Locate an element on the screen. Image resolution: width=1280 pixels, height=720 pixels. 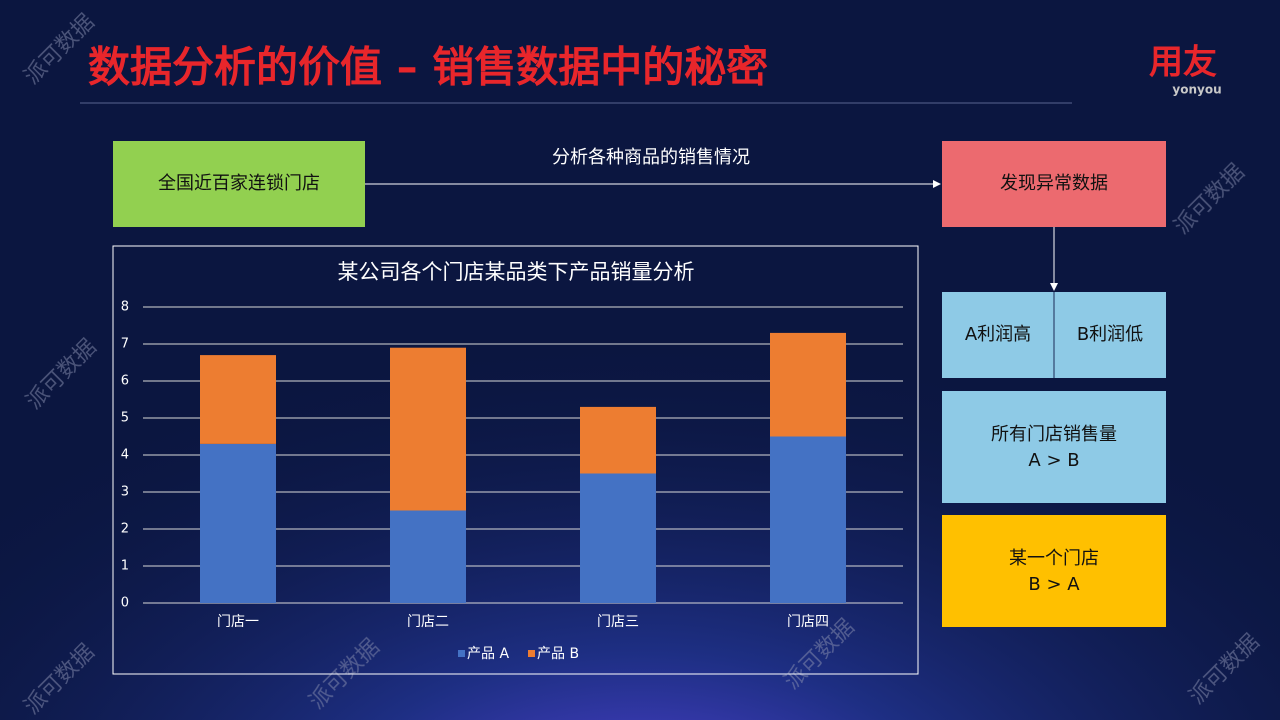
source-label: 全国近百家连锁门店 is located at coordinates (239, 183).